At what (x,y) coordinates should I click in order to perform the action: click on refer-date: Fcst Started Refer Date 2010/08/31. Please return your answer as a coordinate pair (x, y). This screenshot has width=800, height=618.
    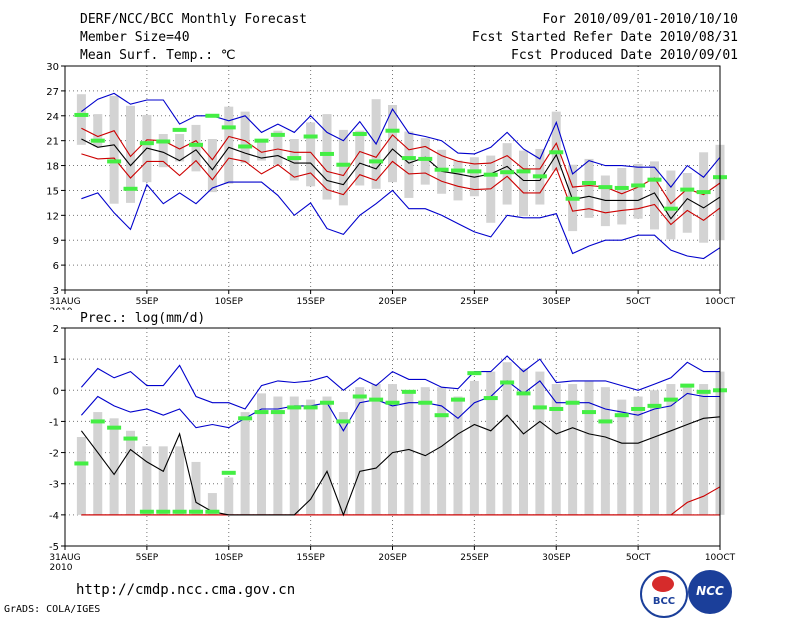
    Looking at the image, I should click on (604, 37).